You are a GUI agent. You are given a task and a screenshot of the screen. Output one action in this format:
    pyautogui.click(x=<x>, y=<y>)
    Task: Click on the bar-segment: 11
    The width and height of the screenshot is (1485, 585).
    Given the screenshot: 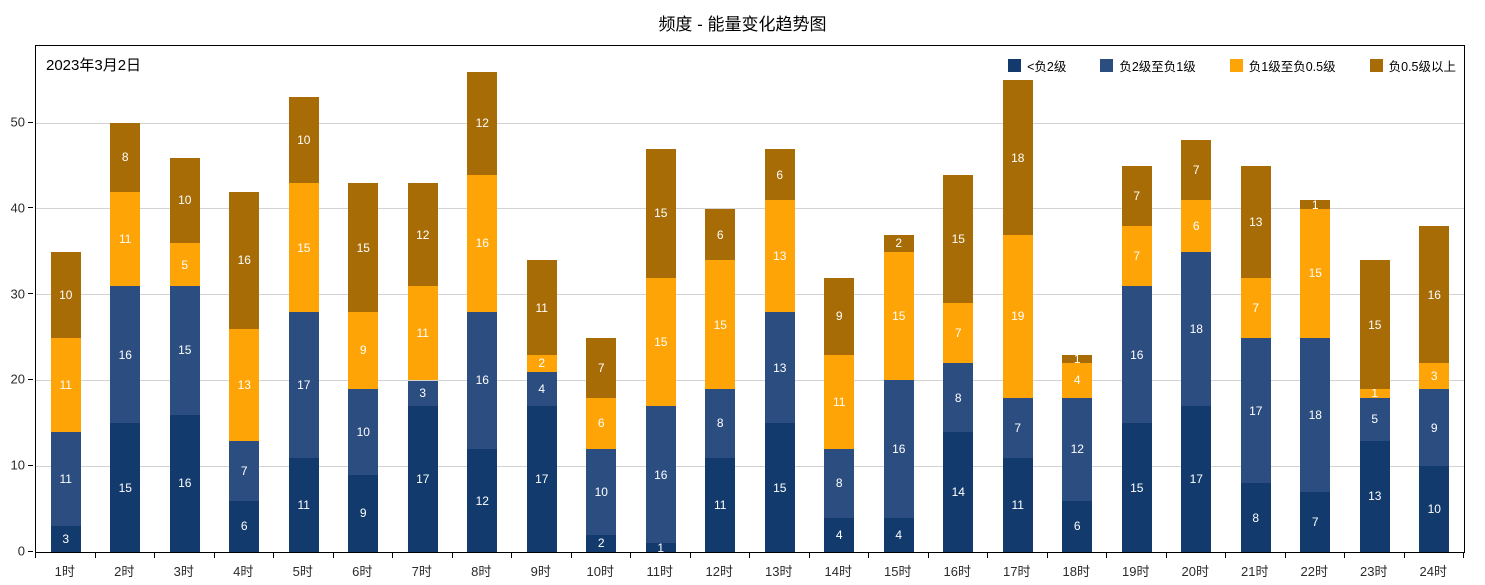 What is the action you would take?
    pyautogui.click(x=65, y=384)
    